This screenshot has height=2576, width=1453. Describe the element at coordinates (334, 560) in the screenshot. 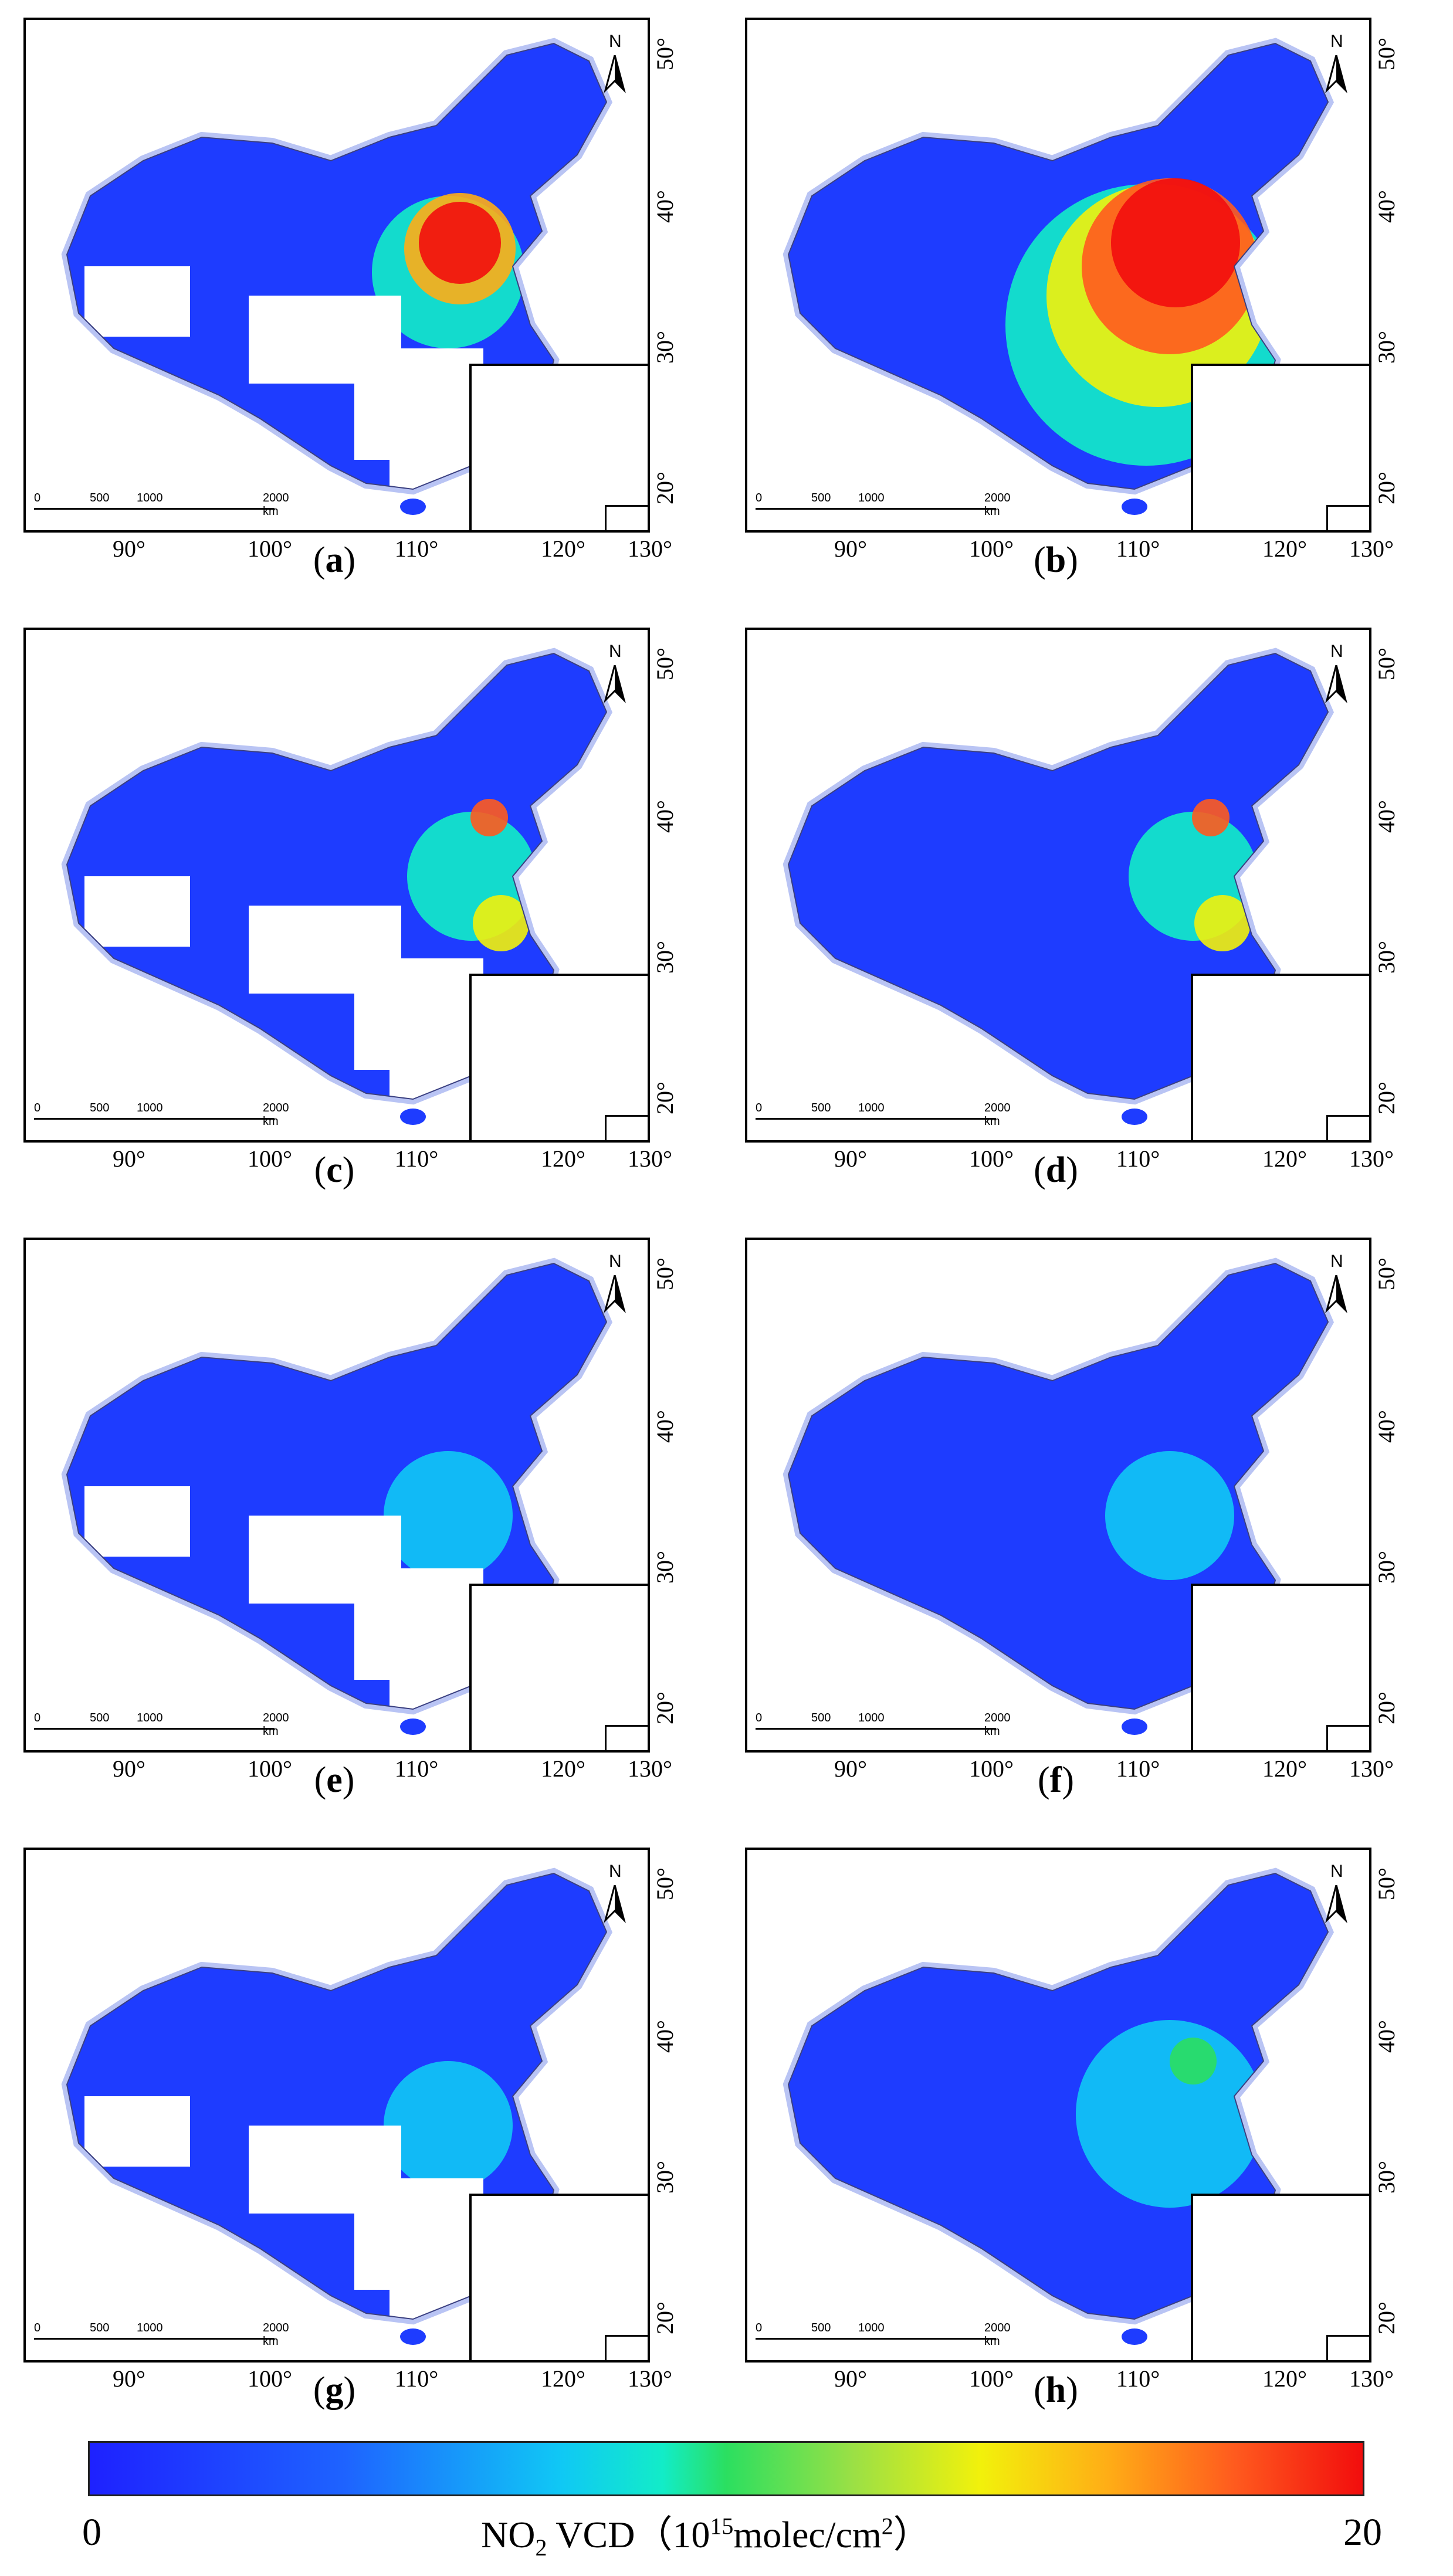

I see `panel-label: (a)` at that location.